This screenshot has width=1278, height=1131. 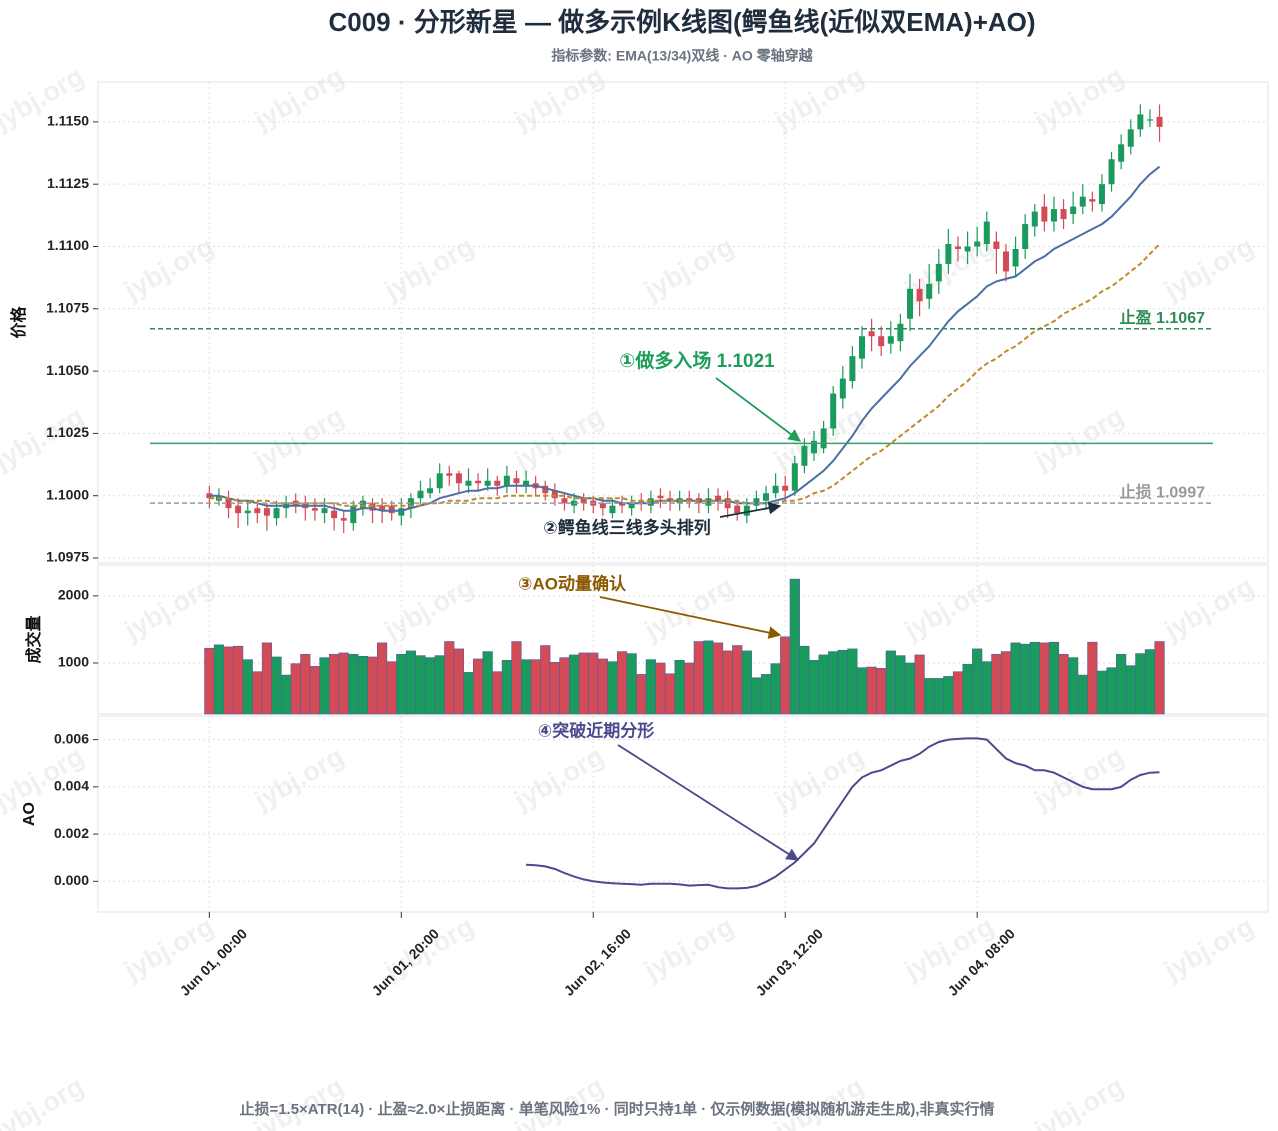 I want to click on y-tick-label: 2000, so click(x=73, y=595).